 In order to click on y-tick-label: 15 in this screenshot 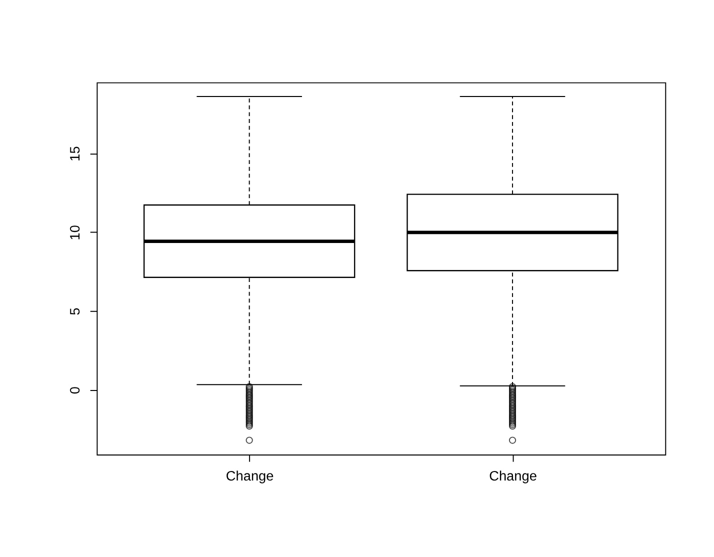, I will do `click(75, 154)`.